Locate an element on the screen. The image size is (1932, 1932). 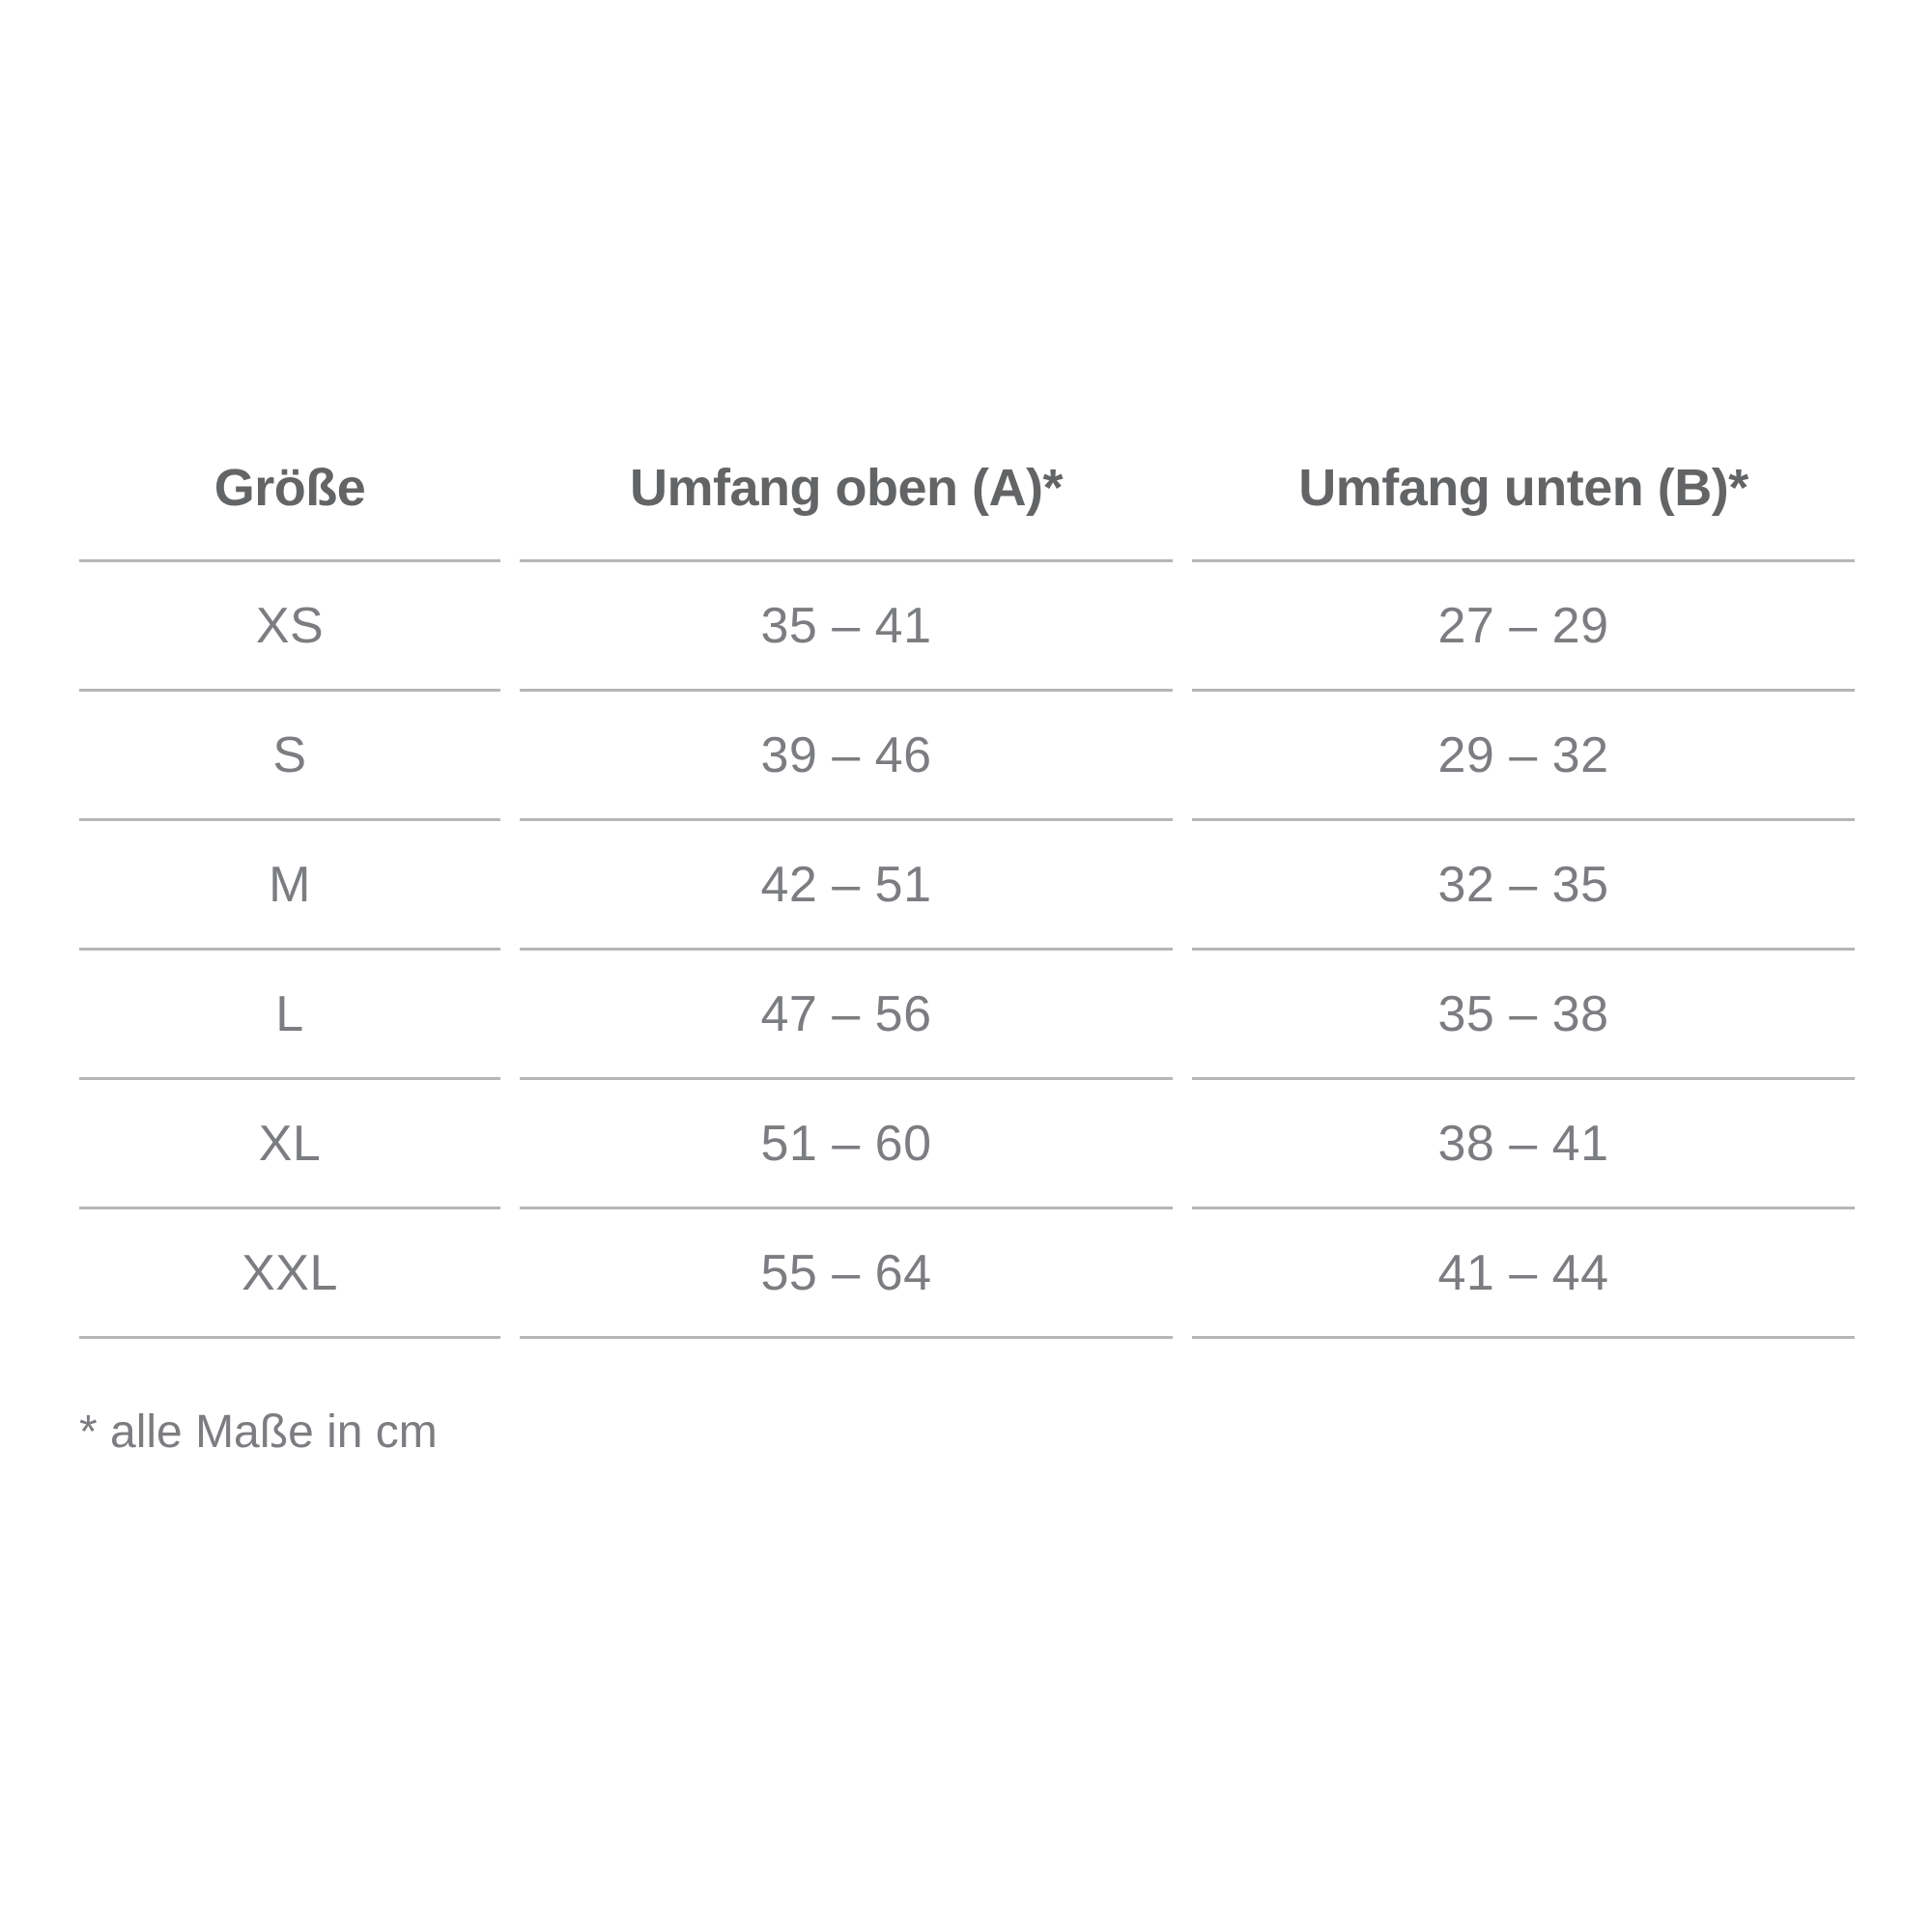
lower-range-cell: 41 – 44 is located at coordinates (1523, 1274).